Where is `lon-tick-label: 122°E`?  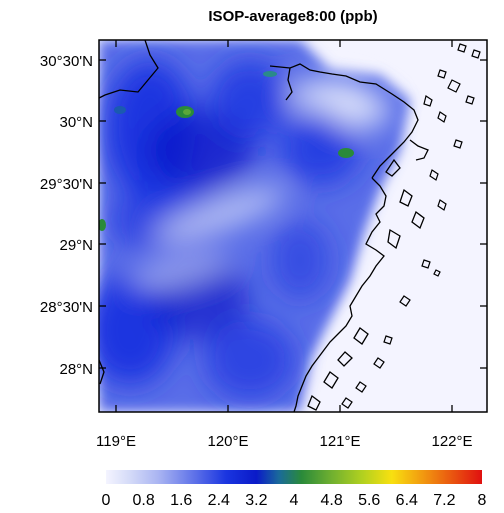 lon-tick-label: 122°E is located at coordinates (451, 441).